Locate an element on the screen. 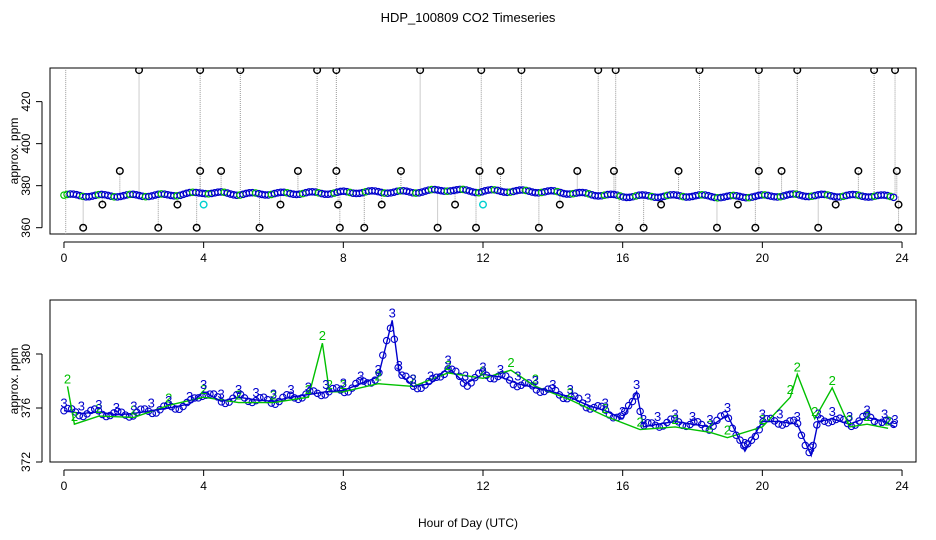 The width and height of the screenshot is (936, 540). y-tick-label: 376 is located at coordinates (26, 408).